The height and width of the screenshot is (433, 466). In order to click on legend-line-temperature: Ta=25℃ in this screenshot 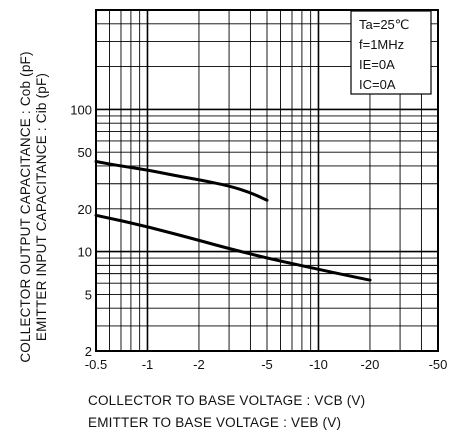, I will do `click(384, 24)`.